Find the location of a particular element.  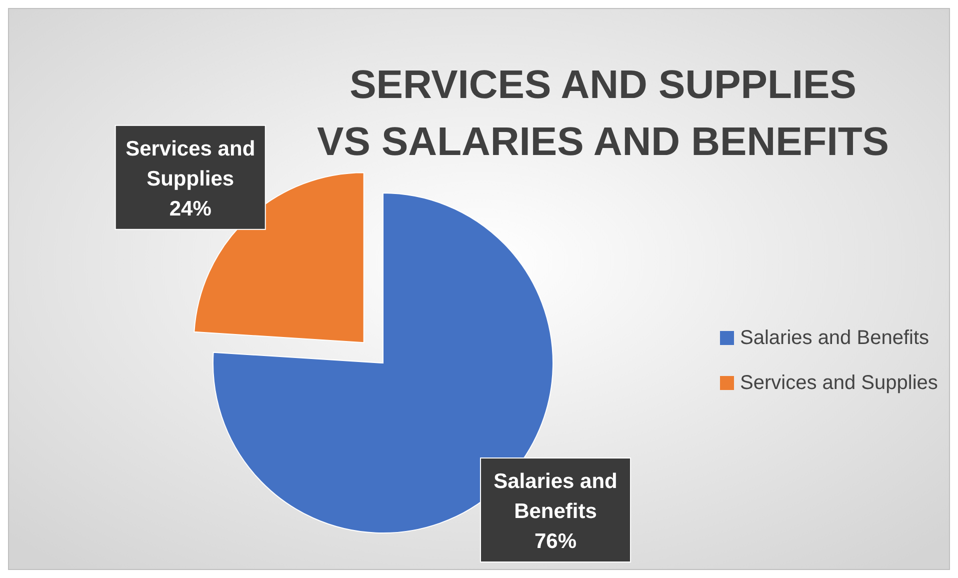

chart-title: SERVICES AND SUPPLIES VS SALARIES AND BENEFITS is located at coordinates (603, 113).